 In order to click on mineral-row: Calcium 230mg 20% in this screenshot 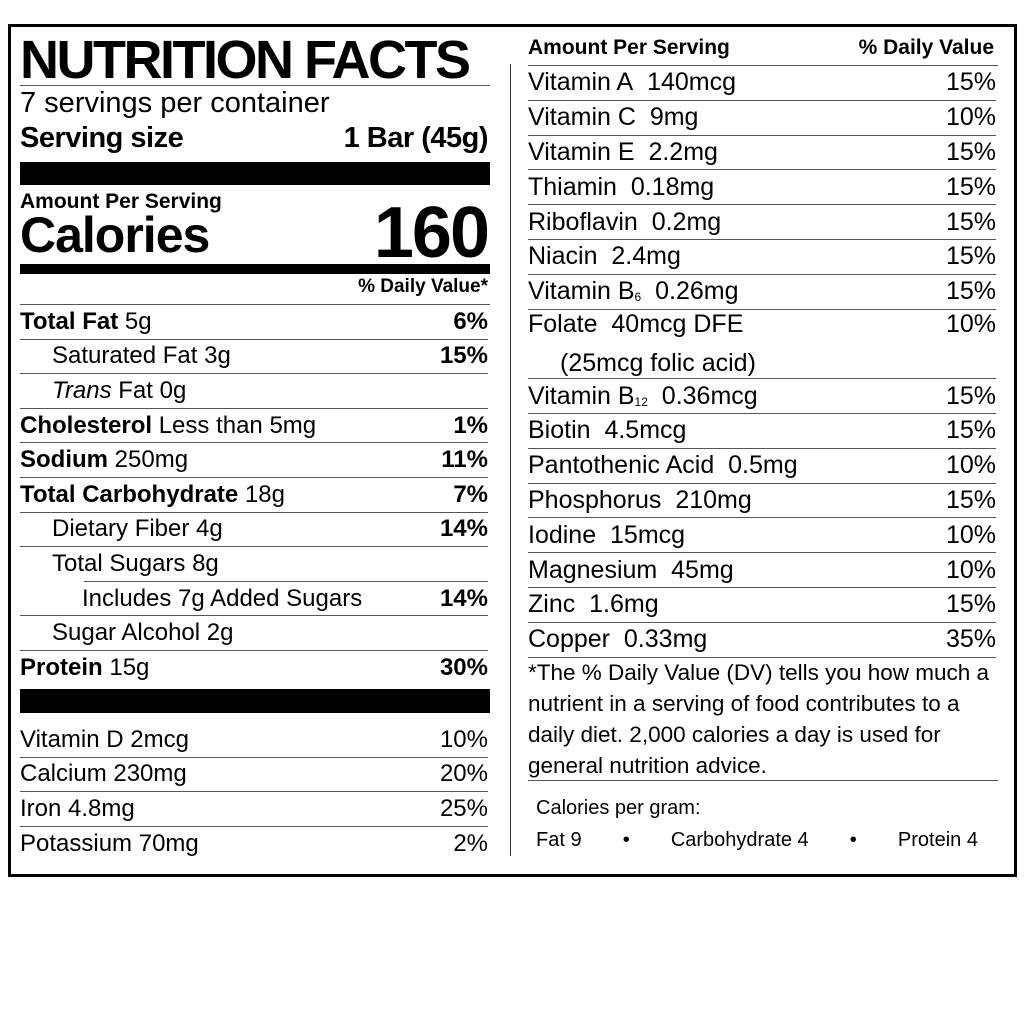, I will do `click(254, 775)`.